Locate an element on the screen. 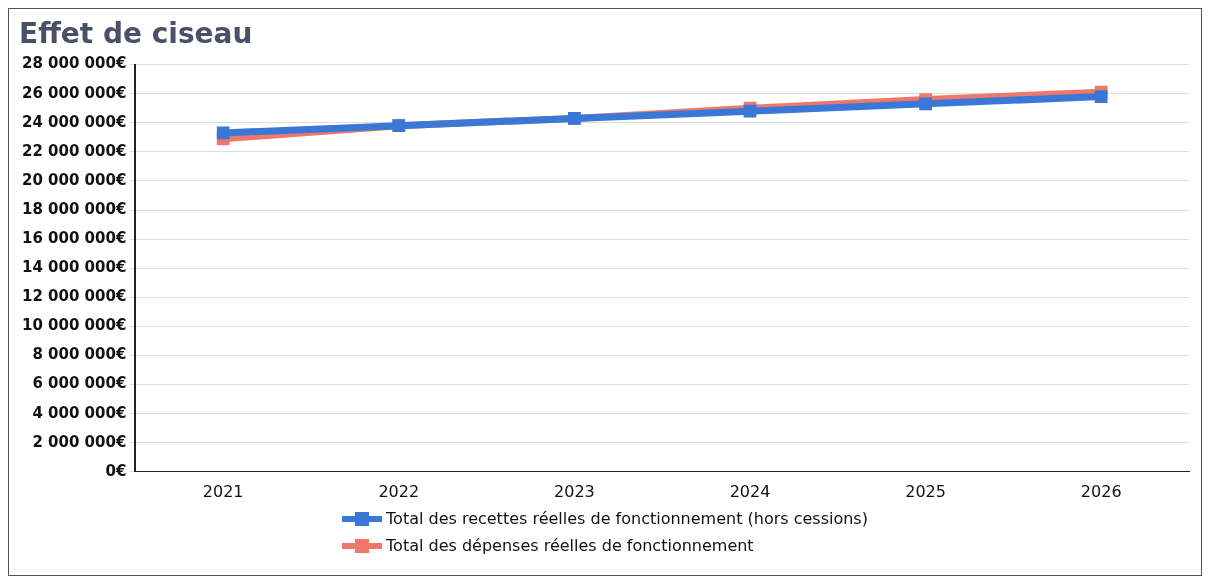  y-tick-label: 28 000 000€ is located at coordinates (74, 63).